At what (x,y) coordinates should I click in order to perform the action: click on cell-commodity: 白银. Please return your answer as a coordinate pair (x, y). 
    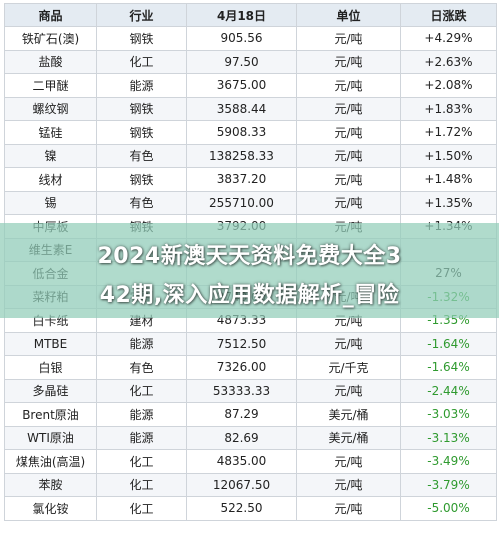
    Looking at the image, I should click on (50, 367).